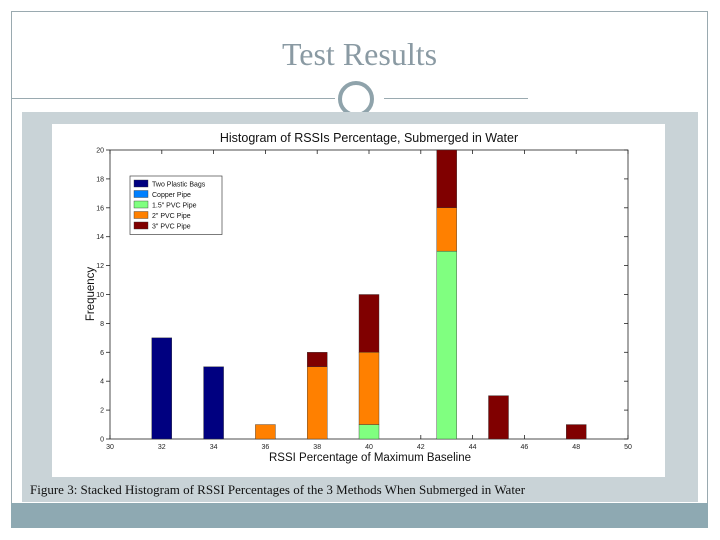 The width and height of the screenshot is (720, 540). What do you see at coordinates (214, 447) in the screenshot?
I see `x-tick-label: 34` at bounding box center [214, 447].